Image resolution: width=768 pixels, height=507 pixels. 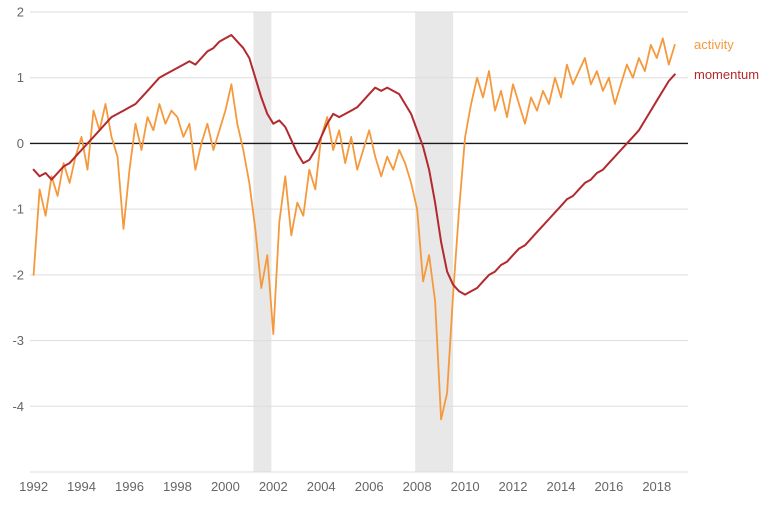 I want to click on x-tick-label: 2000, so click(x=225, y=486).